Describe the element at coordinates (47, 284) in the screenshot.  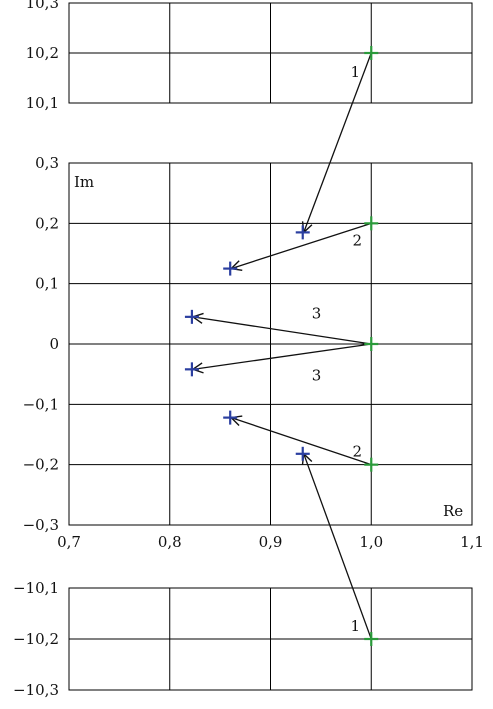
I see `y-tick-label: 0,1` at that location.